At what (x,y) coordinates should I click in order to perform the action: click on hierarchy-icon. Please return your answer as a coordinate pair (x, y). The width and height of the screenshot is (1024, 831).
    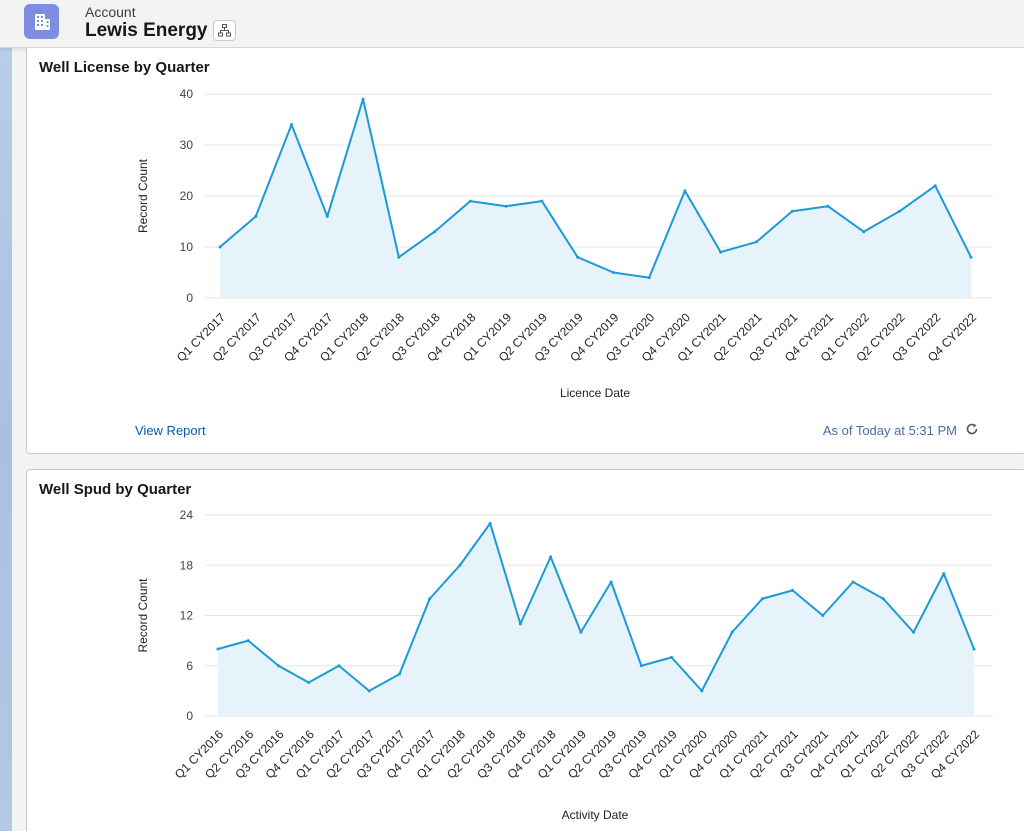
    Looking at the image, I should click on (224, 30).